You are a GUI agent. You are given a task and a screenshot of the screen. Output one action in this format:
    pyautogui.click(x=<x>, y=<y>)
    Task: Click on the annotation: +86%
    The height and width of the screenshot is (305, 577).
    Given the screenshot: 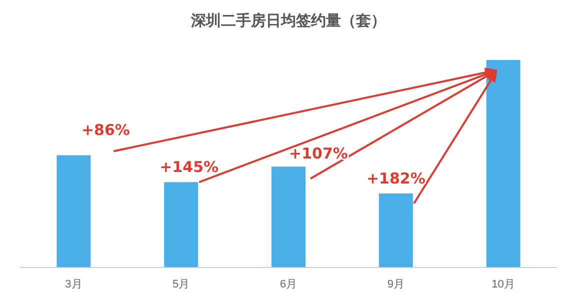 What is the action you would take?
    pyautogui.click(x=105, y=130)
    